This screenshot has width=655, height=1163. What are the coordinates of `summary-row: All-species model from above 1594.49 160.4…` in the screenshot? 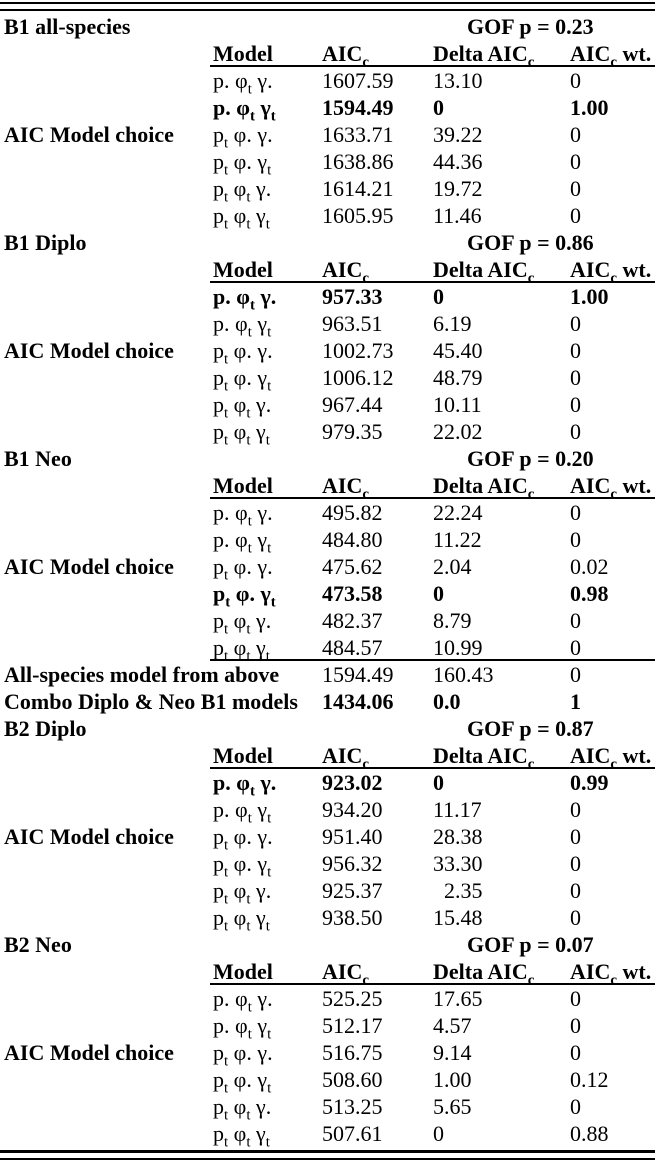 It's located at (327, 674).